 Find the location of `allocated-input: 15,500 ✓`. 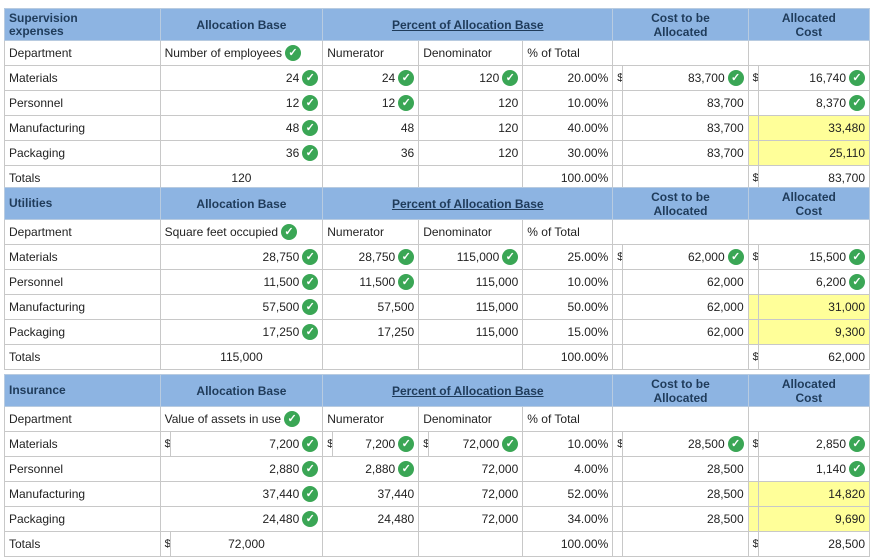

allocated-input: 15,500 ✓ is located at coordinates (814, 257).